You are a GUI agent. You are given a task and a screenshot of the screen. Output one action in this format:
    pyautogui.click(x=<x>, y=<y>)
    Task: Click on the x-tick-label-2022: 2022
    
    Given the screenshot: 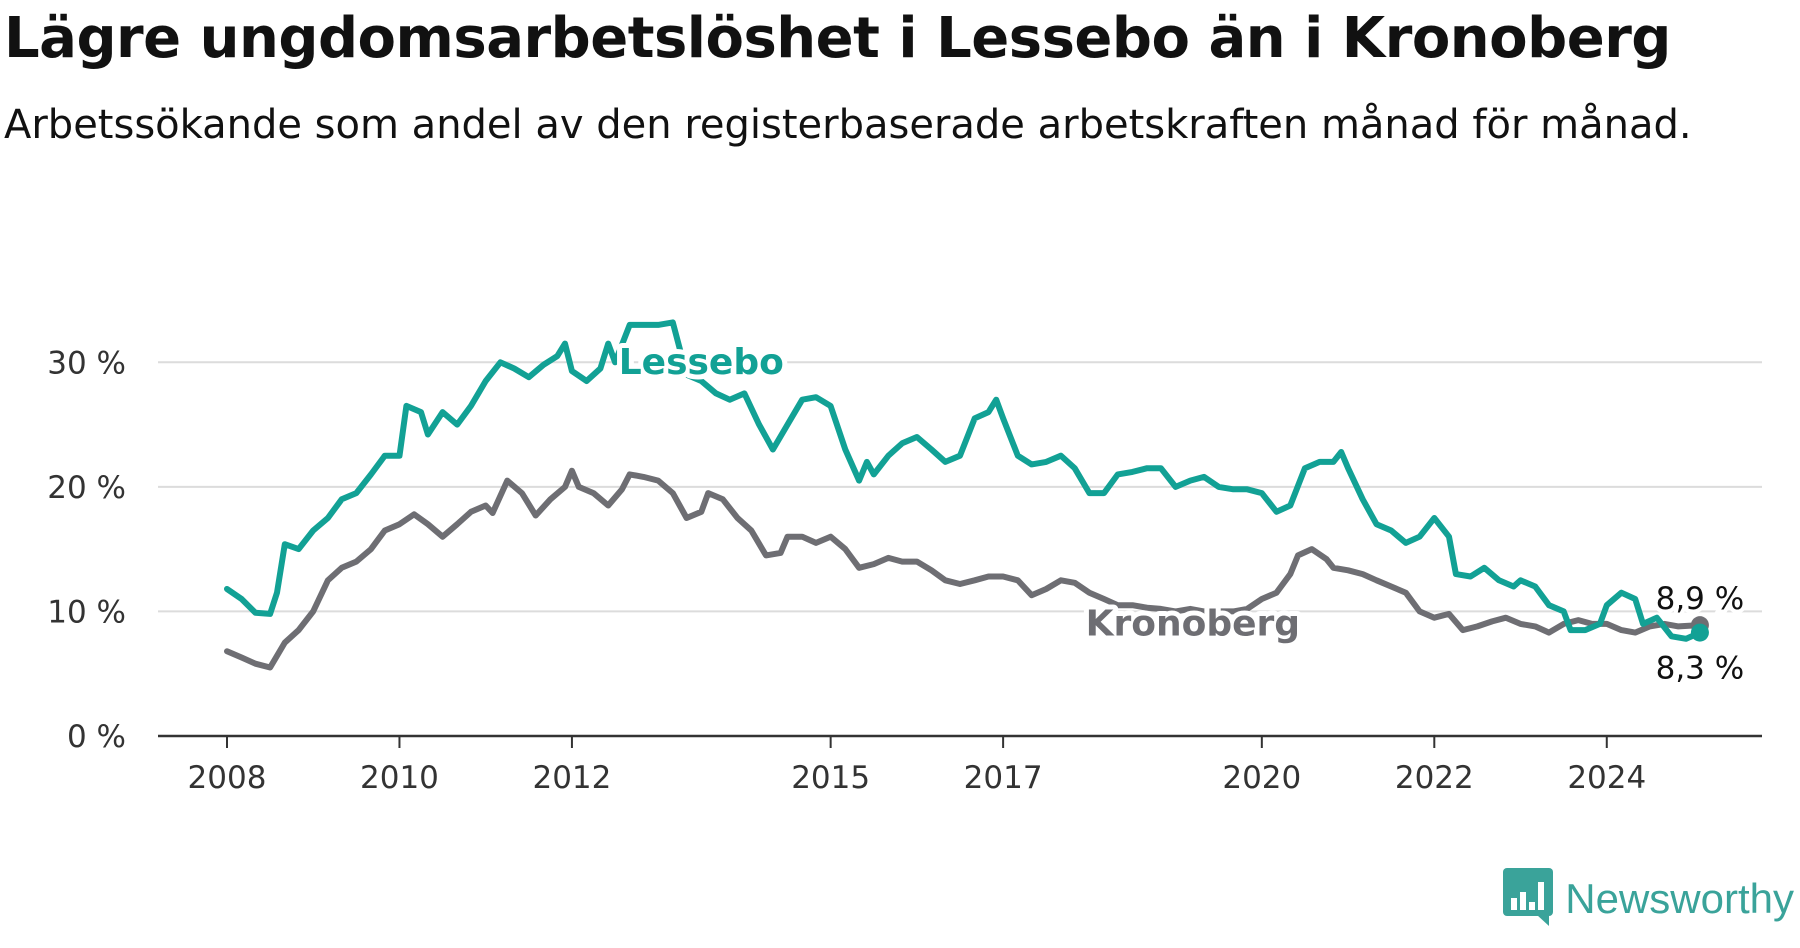 What is the action you would take?
    pyautogui.click(x=1434, y=778)
    